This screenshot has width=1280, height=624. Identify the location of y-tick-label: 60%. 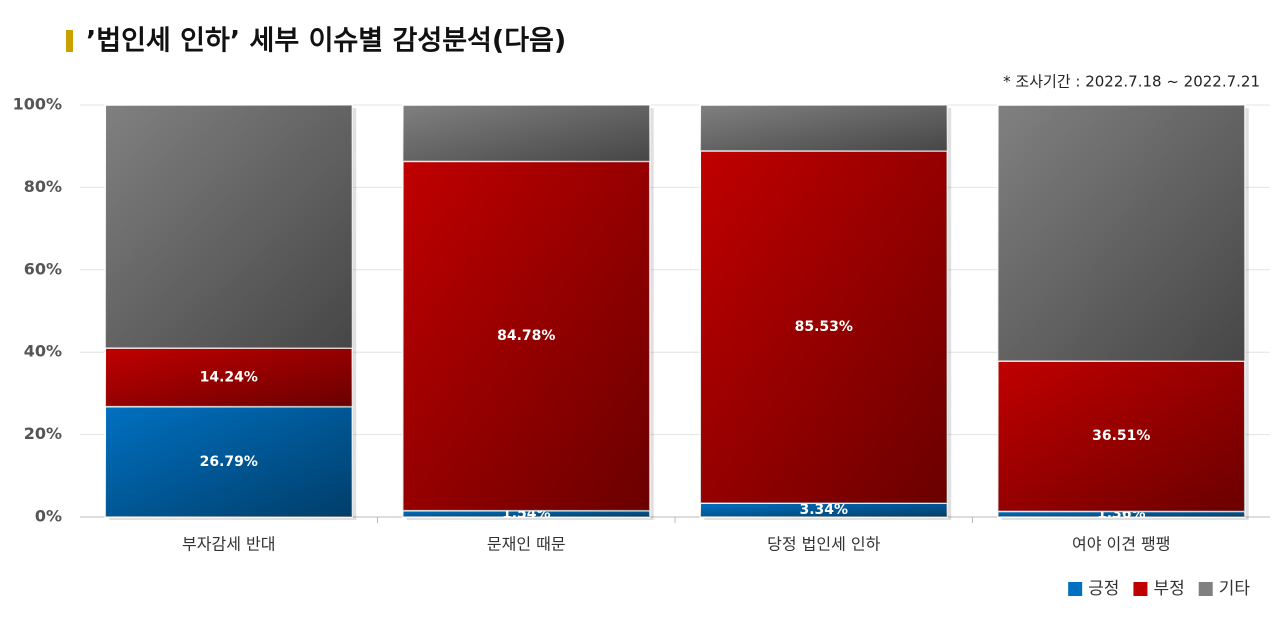
(43, 268).